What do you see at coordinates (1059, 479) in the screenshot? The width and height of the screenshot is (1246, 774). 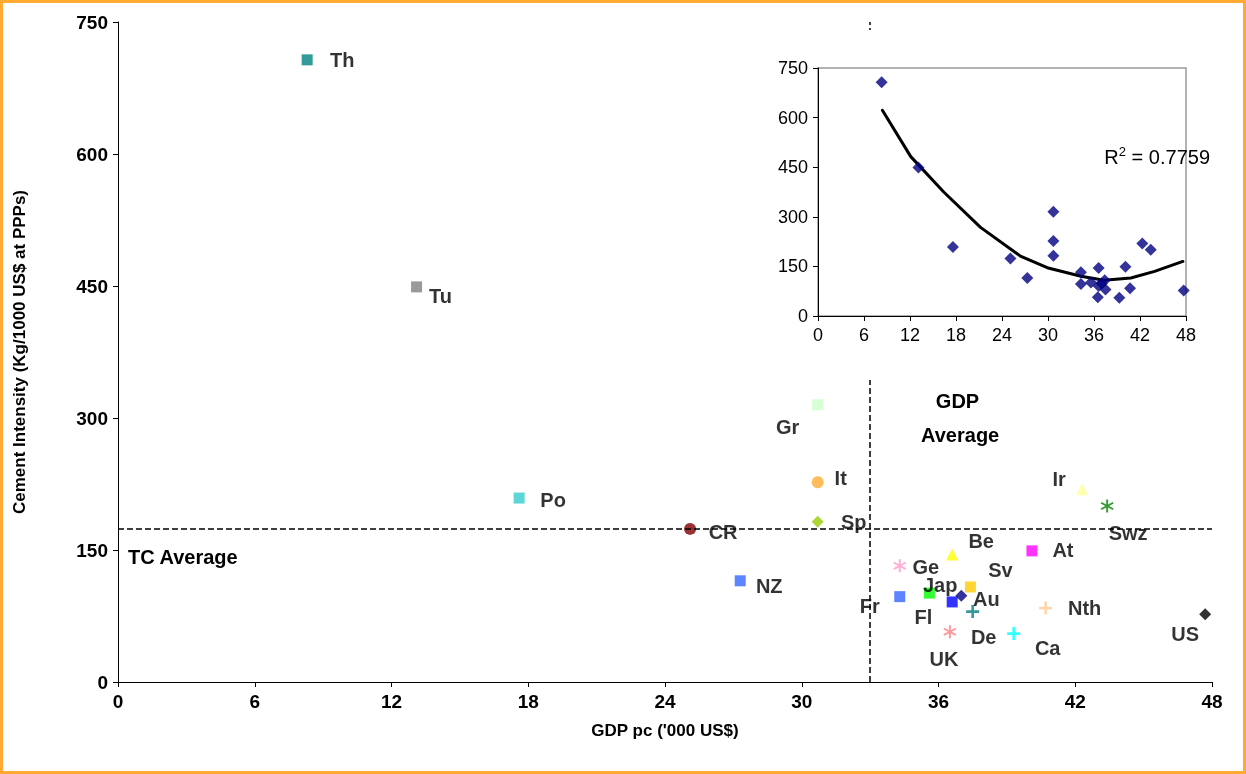 I see `series-label: Ir` at bounding box center [1059, 479].